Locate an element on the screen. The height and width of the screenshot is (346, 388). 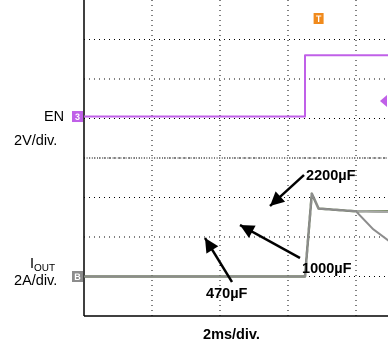
iout-ref-marker-text: B is located at coordinates (77, 277).